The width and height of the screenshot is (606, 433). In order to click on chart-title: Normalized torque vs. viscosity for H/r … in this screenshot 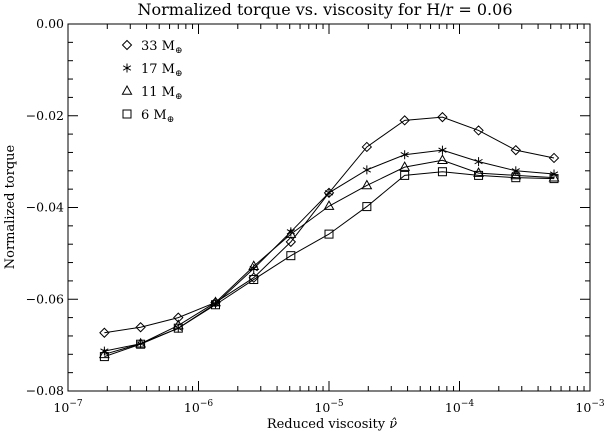, I will do `click(324, 9)`.